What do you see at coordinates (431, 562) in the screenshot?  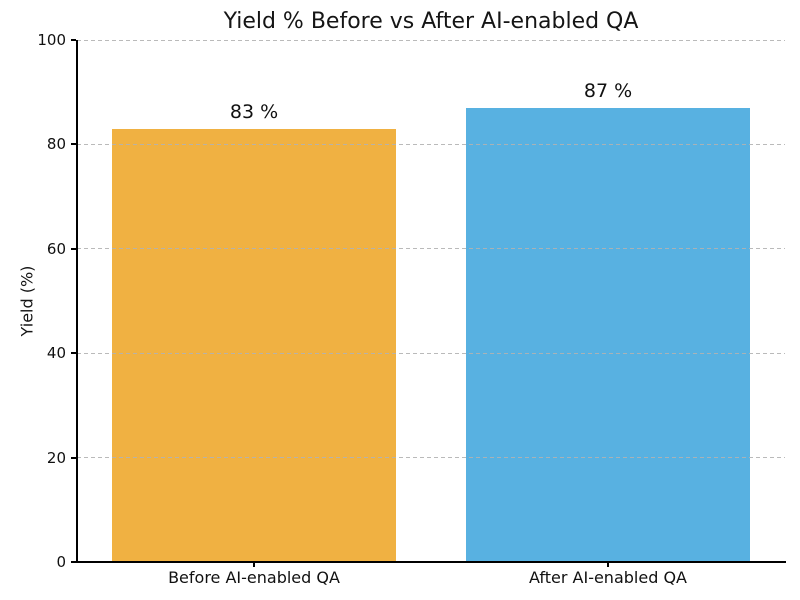 I see `x-axis-spine` at bounding box center [431, 562].